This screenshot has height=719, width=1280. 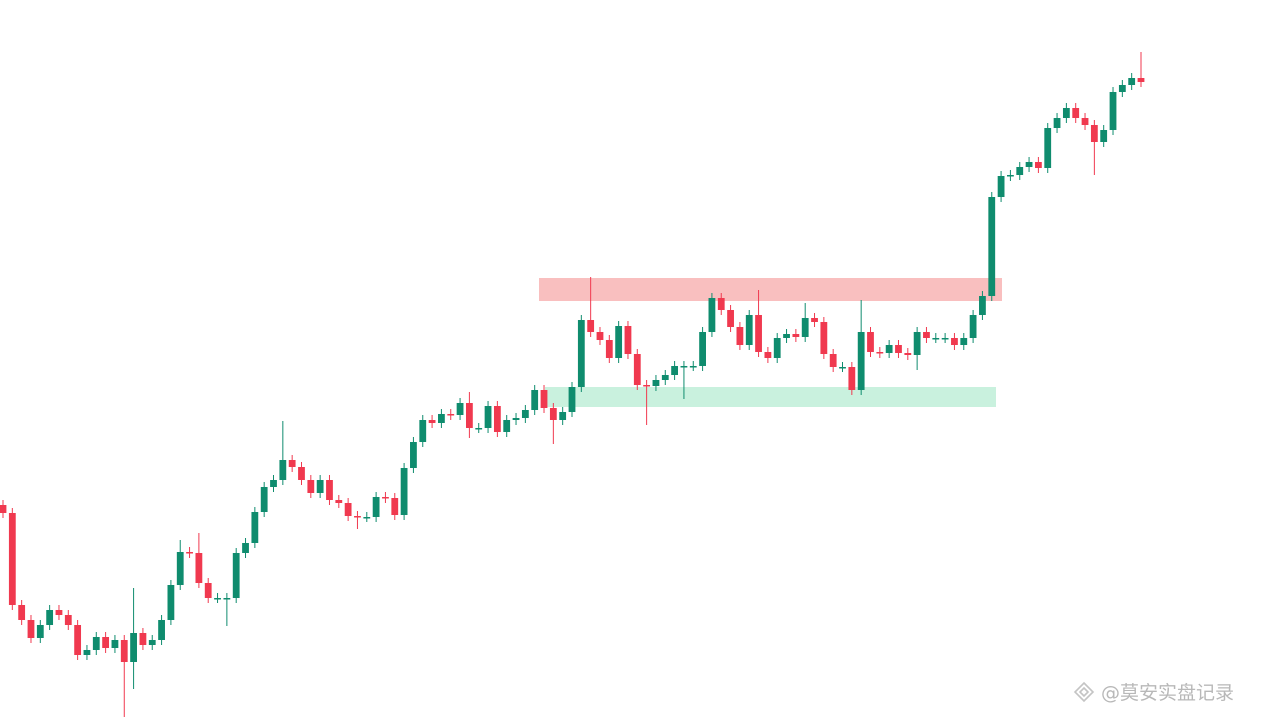 What do you see at coordinates (770, 342) in the screenshot?
I see `zones` at bounding box center [770, 342].